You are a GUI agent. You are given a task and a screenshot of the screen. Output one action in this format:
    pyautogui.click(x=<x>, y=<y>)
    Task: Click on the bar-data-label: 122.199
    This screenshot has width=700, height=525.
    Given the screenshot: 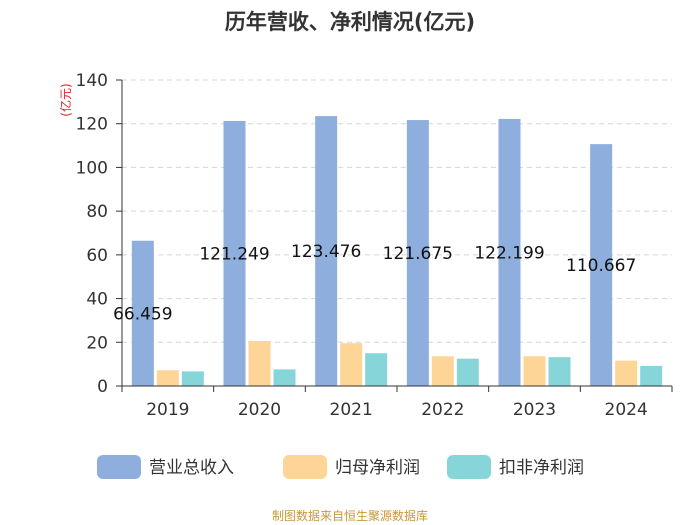 What is the action you would take?
    pyautogui.click(x=509, y=253)
    